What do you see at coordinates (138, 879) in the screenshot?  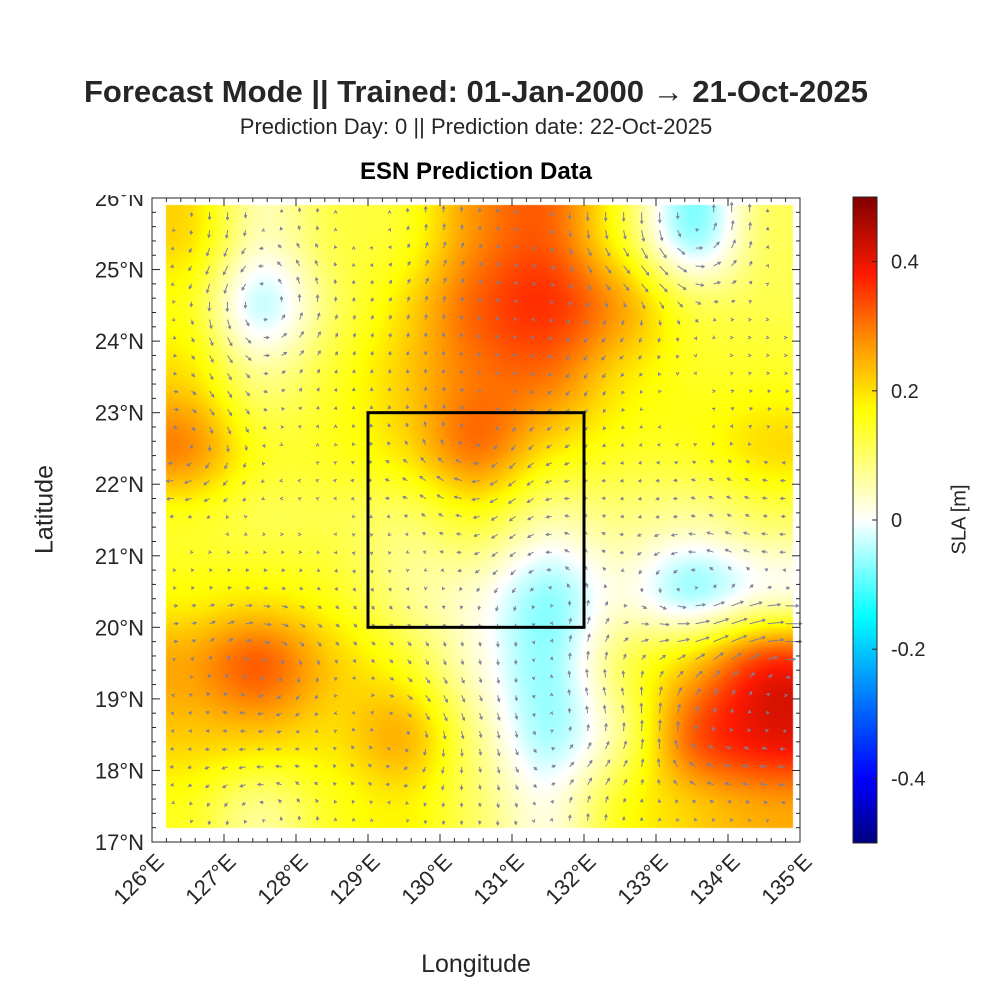 I see `x-tick-label: 126°E` at bounding box center [138, 879].